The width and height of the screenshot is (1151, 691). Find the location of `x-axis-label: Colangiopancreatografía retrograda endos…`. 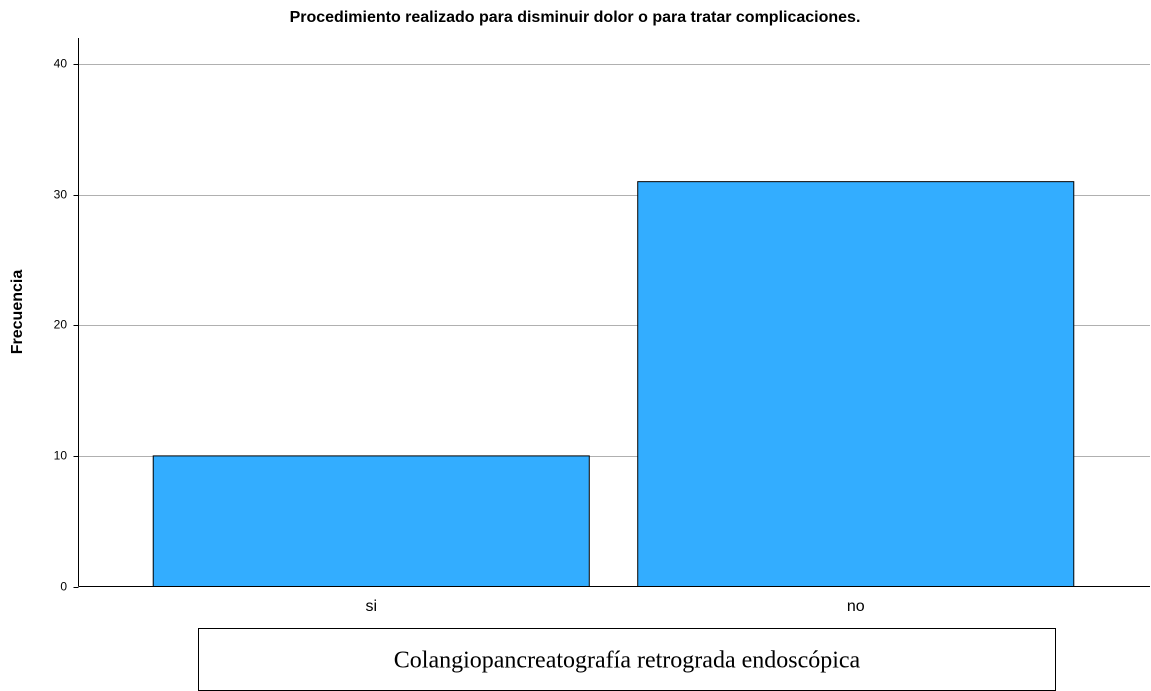

x-axis-label: Colangiopancreatografía retrograda endos… is located at coordinates (627, 661).